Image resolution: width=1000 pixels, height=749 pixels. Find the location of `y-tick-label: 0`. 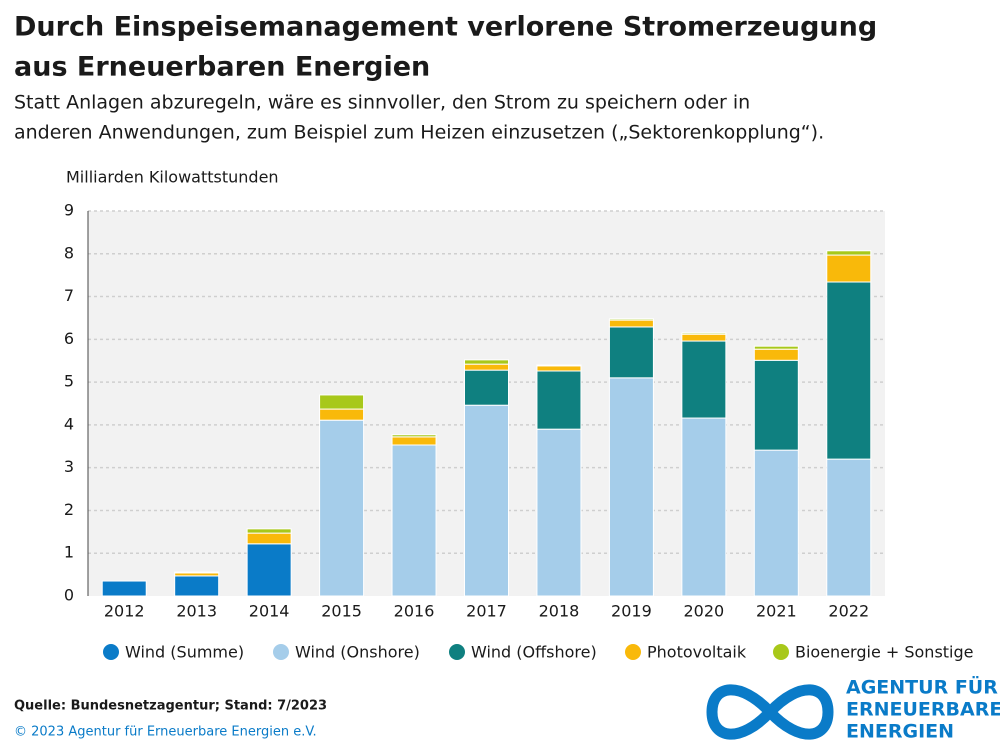

y-tick-label: 0 is located at coordinates (69, 595).